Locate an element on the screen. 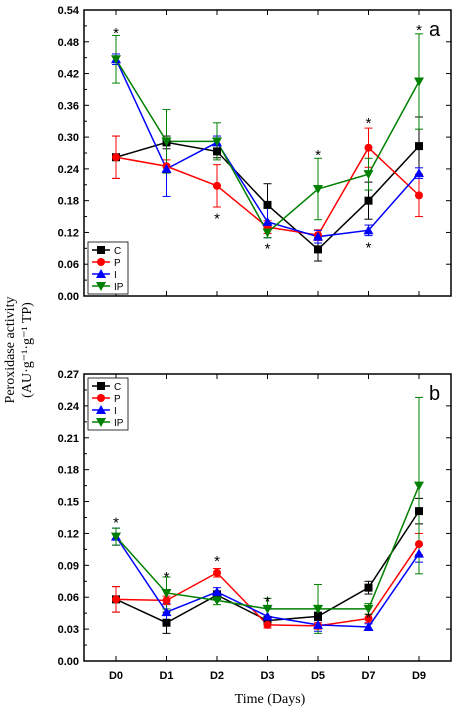 This screenshot has height=714, width=465. y-axis-title: Peroxidase activity is located at coordinates (10, 350).